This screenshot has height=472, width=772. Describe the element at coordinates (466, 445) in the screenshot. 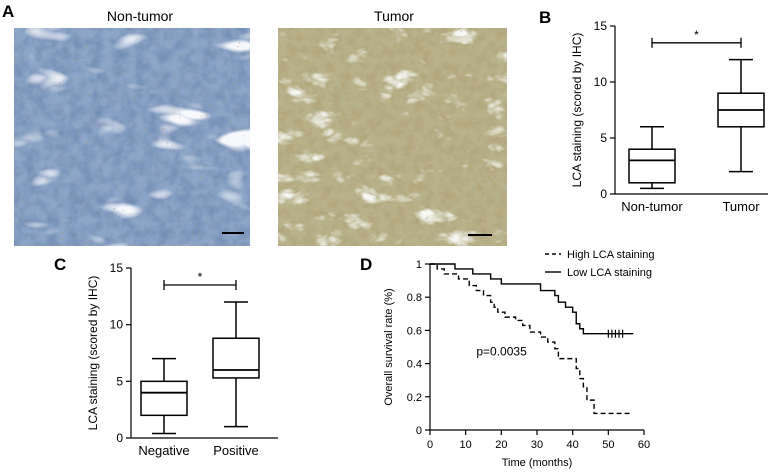

I see `x-tick-label: 10` at that location.